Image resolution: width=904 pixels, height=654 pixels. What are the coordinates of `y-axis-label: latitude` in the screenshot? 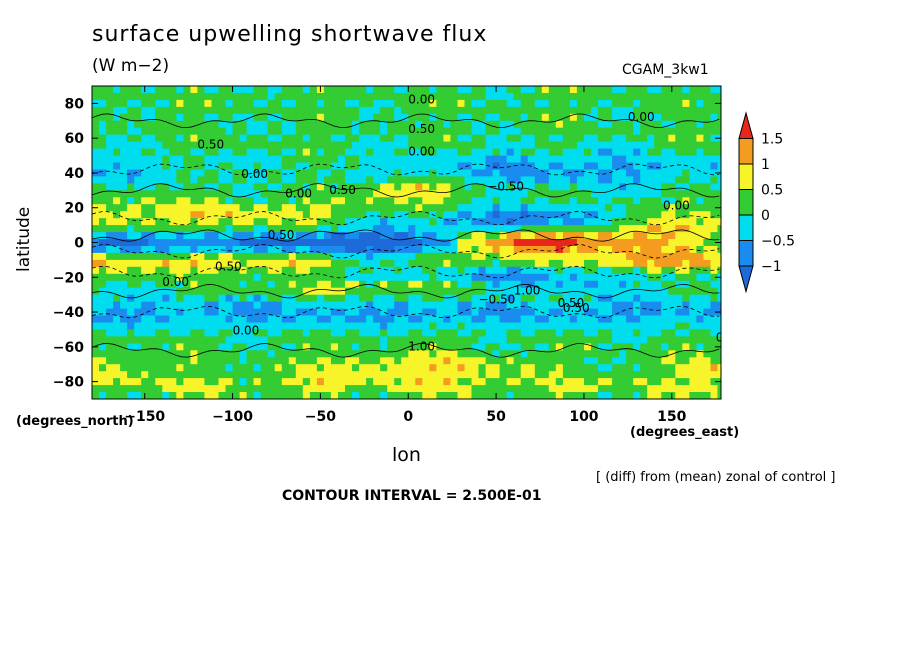 It's located at (24, 239).